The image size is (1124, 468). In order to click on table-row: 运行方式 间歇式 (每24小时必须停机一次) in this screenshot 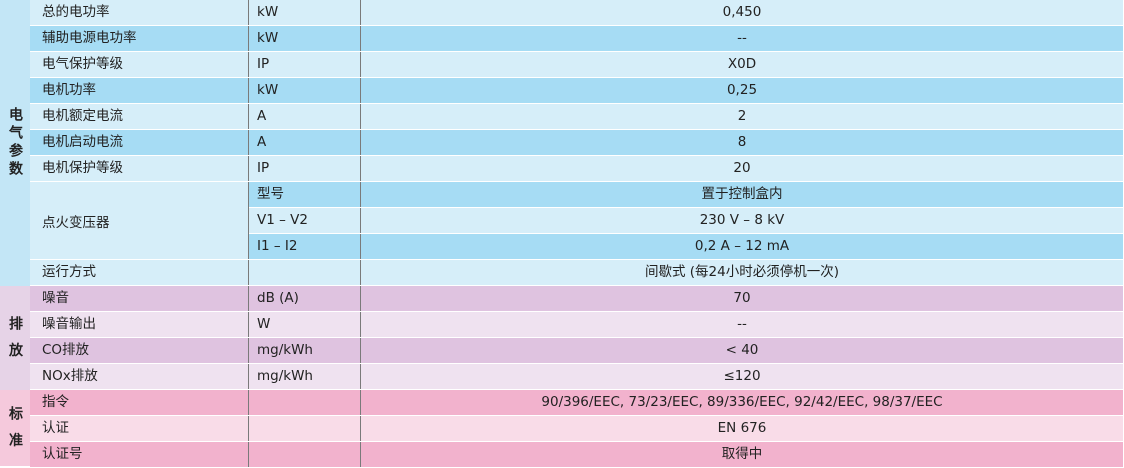, I will do `click(576, 273)`.